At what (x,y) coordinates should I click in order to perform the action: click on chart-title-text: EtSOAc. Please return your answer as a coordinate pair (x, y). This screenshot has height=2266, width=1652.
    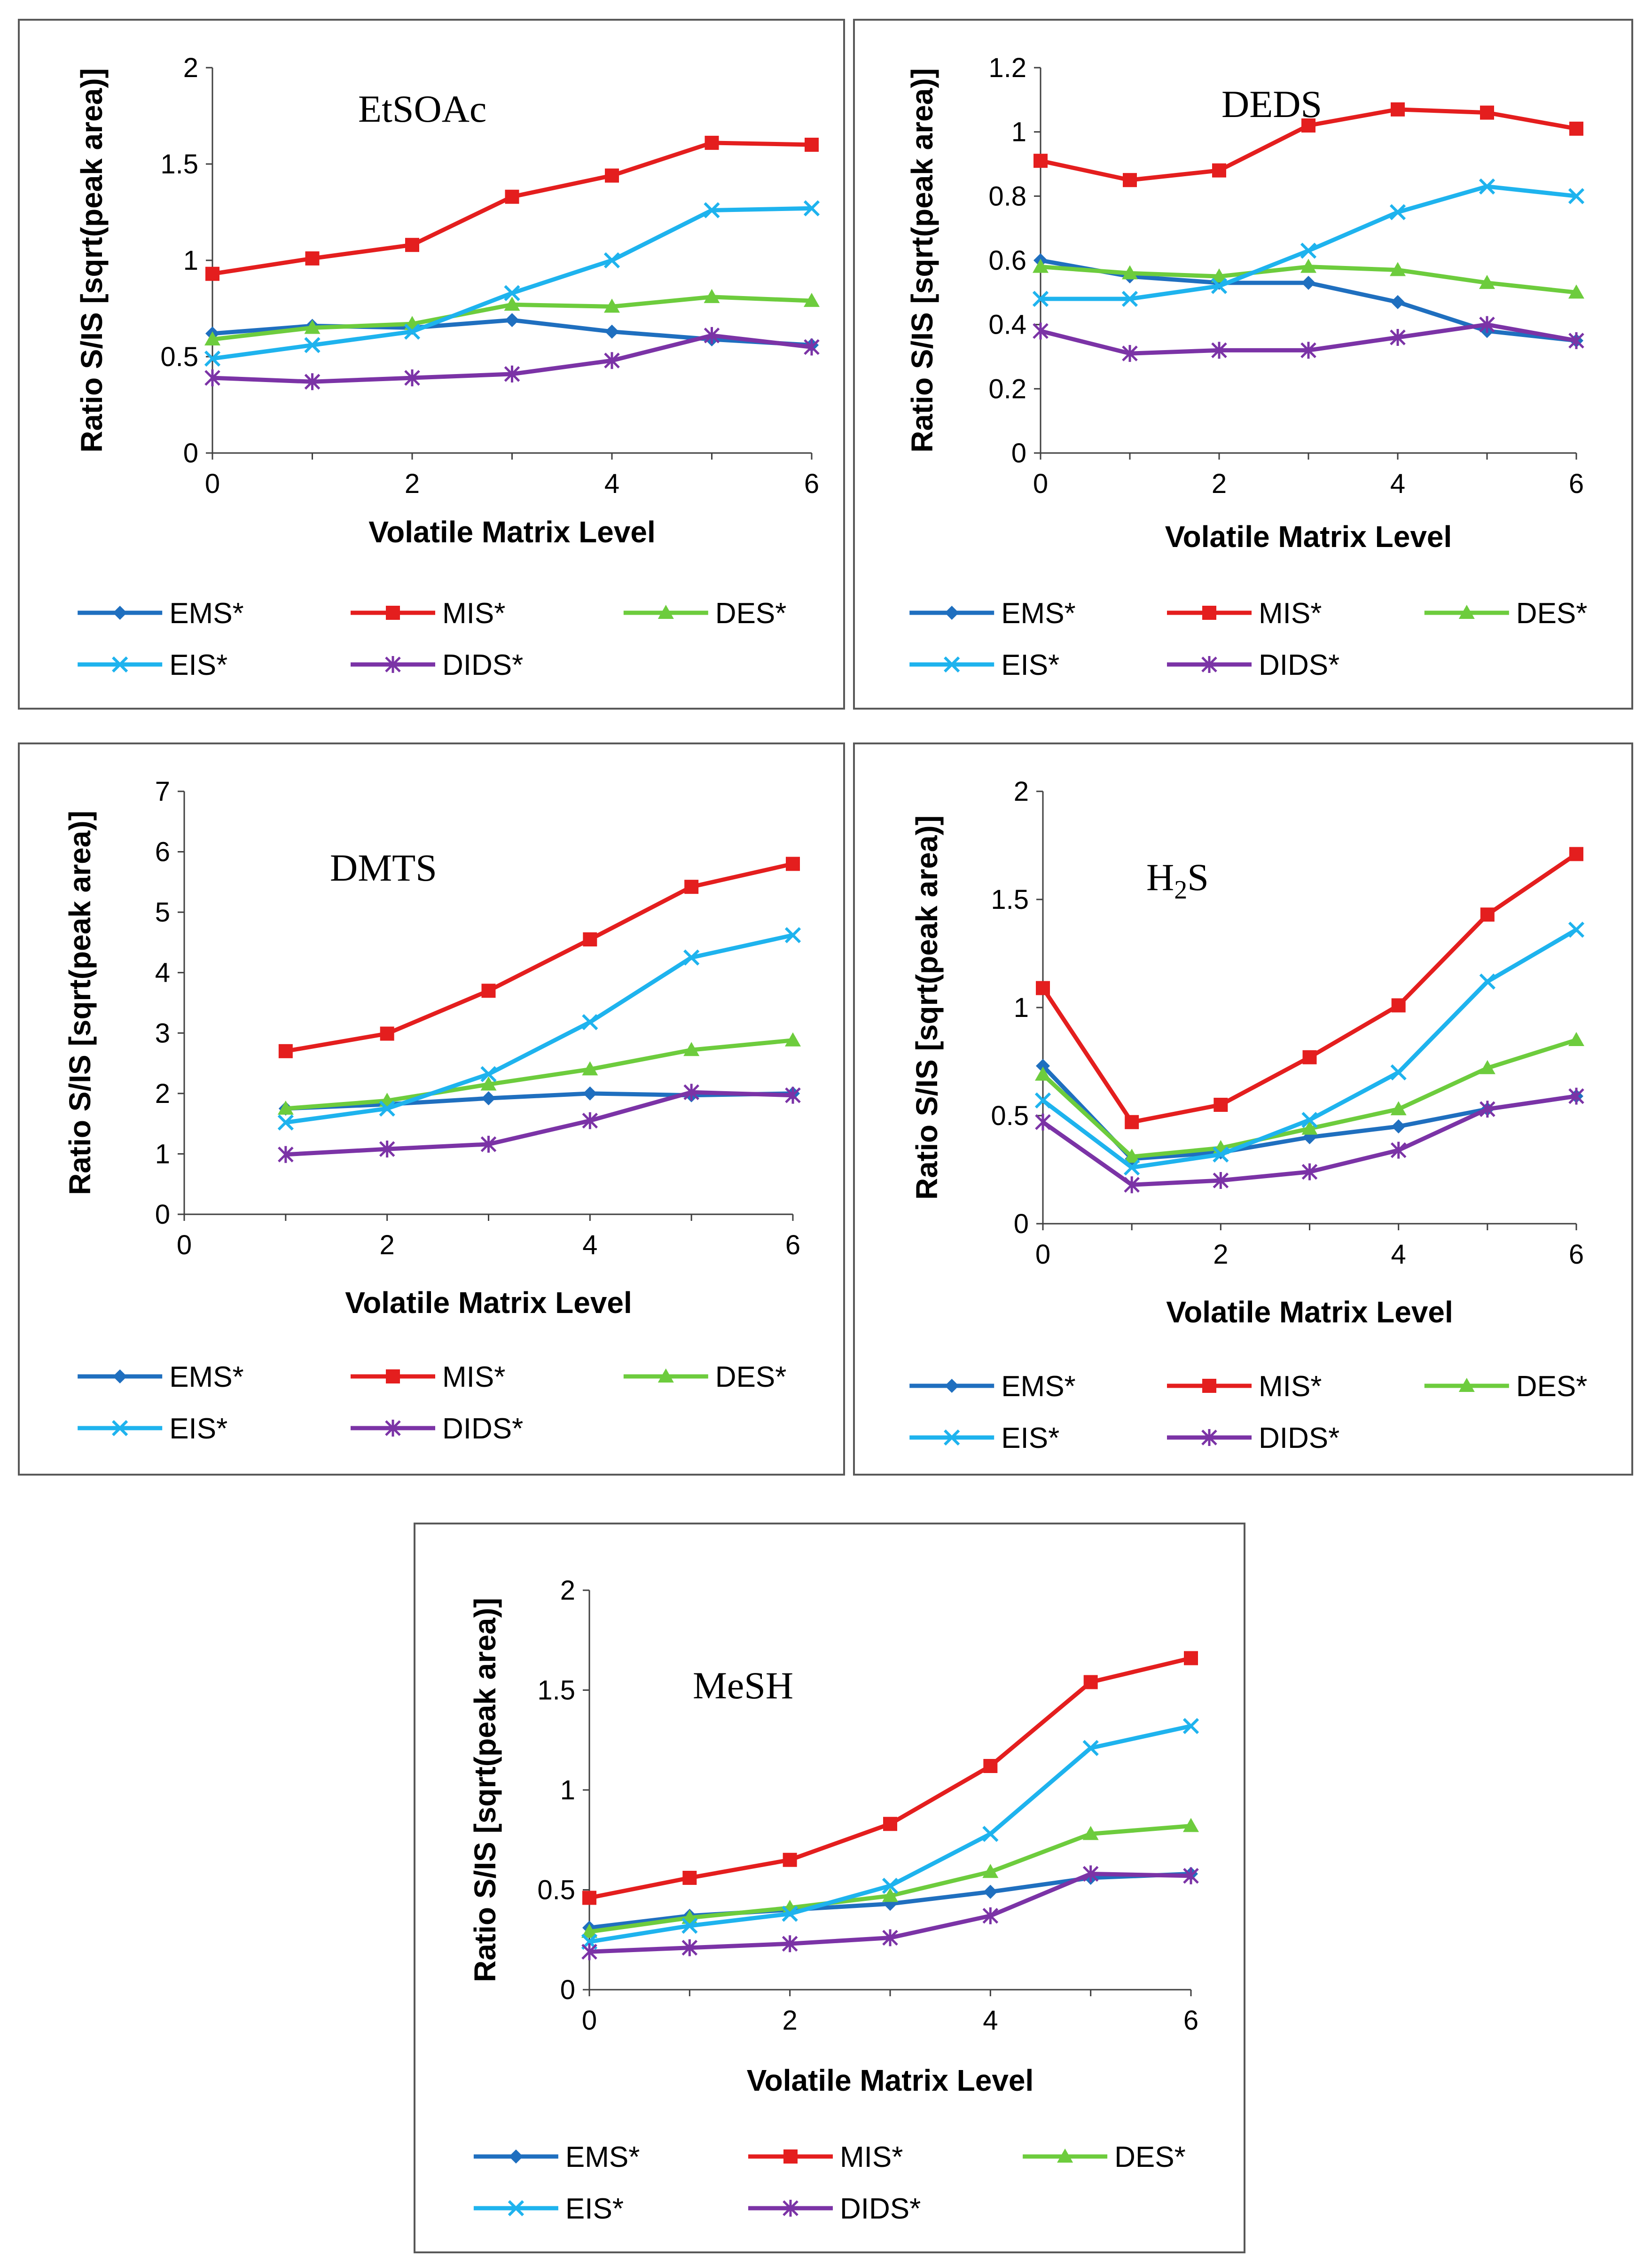
    Looking at the image, I should click on (422, 109).